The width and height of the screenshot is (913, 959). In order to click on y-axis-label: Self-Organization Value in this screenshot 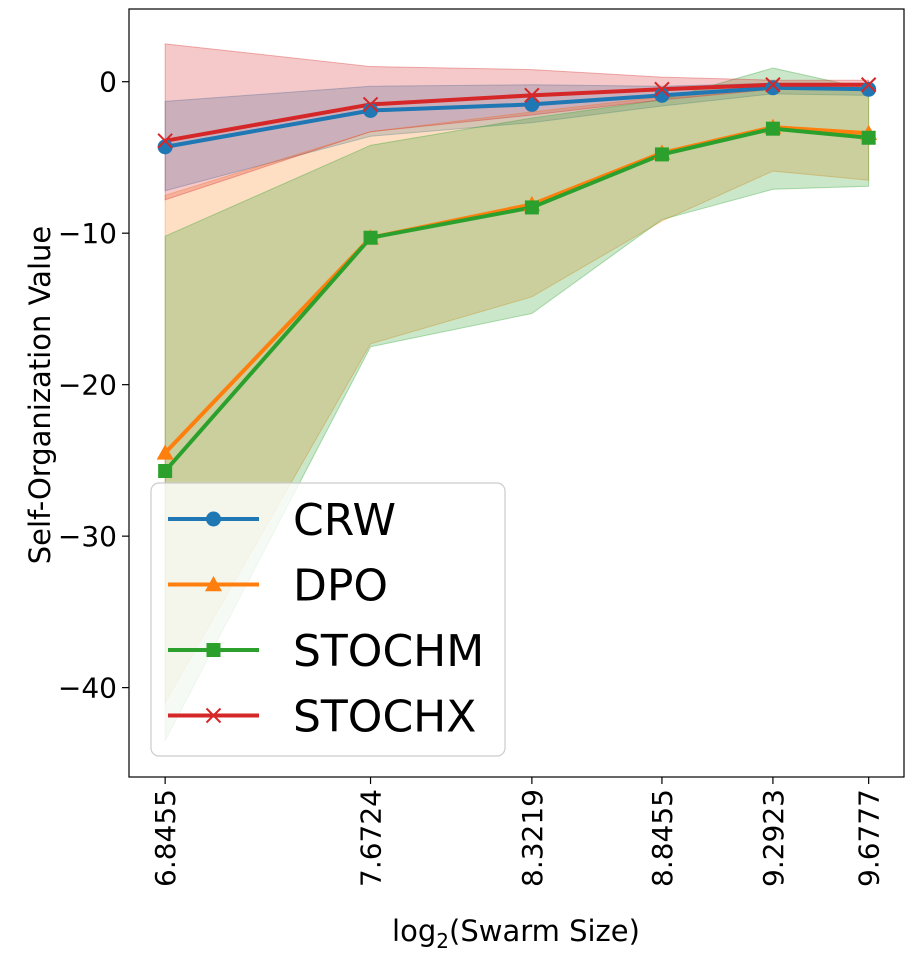, I will do `click(40, 395)`.